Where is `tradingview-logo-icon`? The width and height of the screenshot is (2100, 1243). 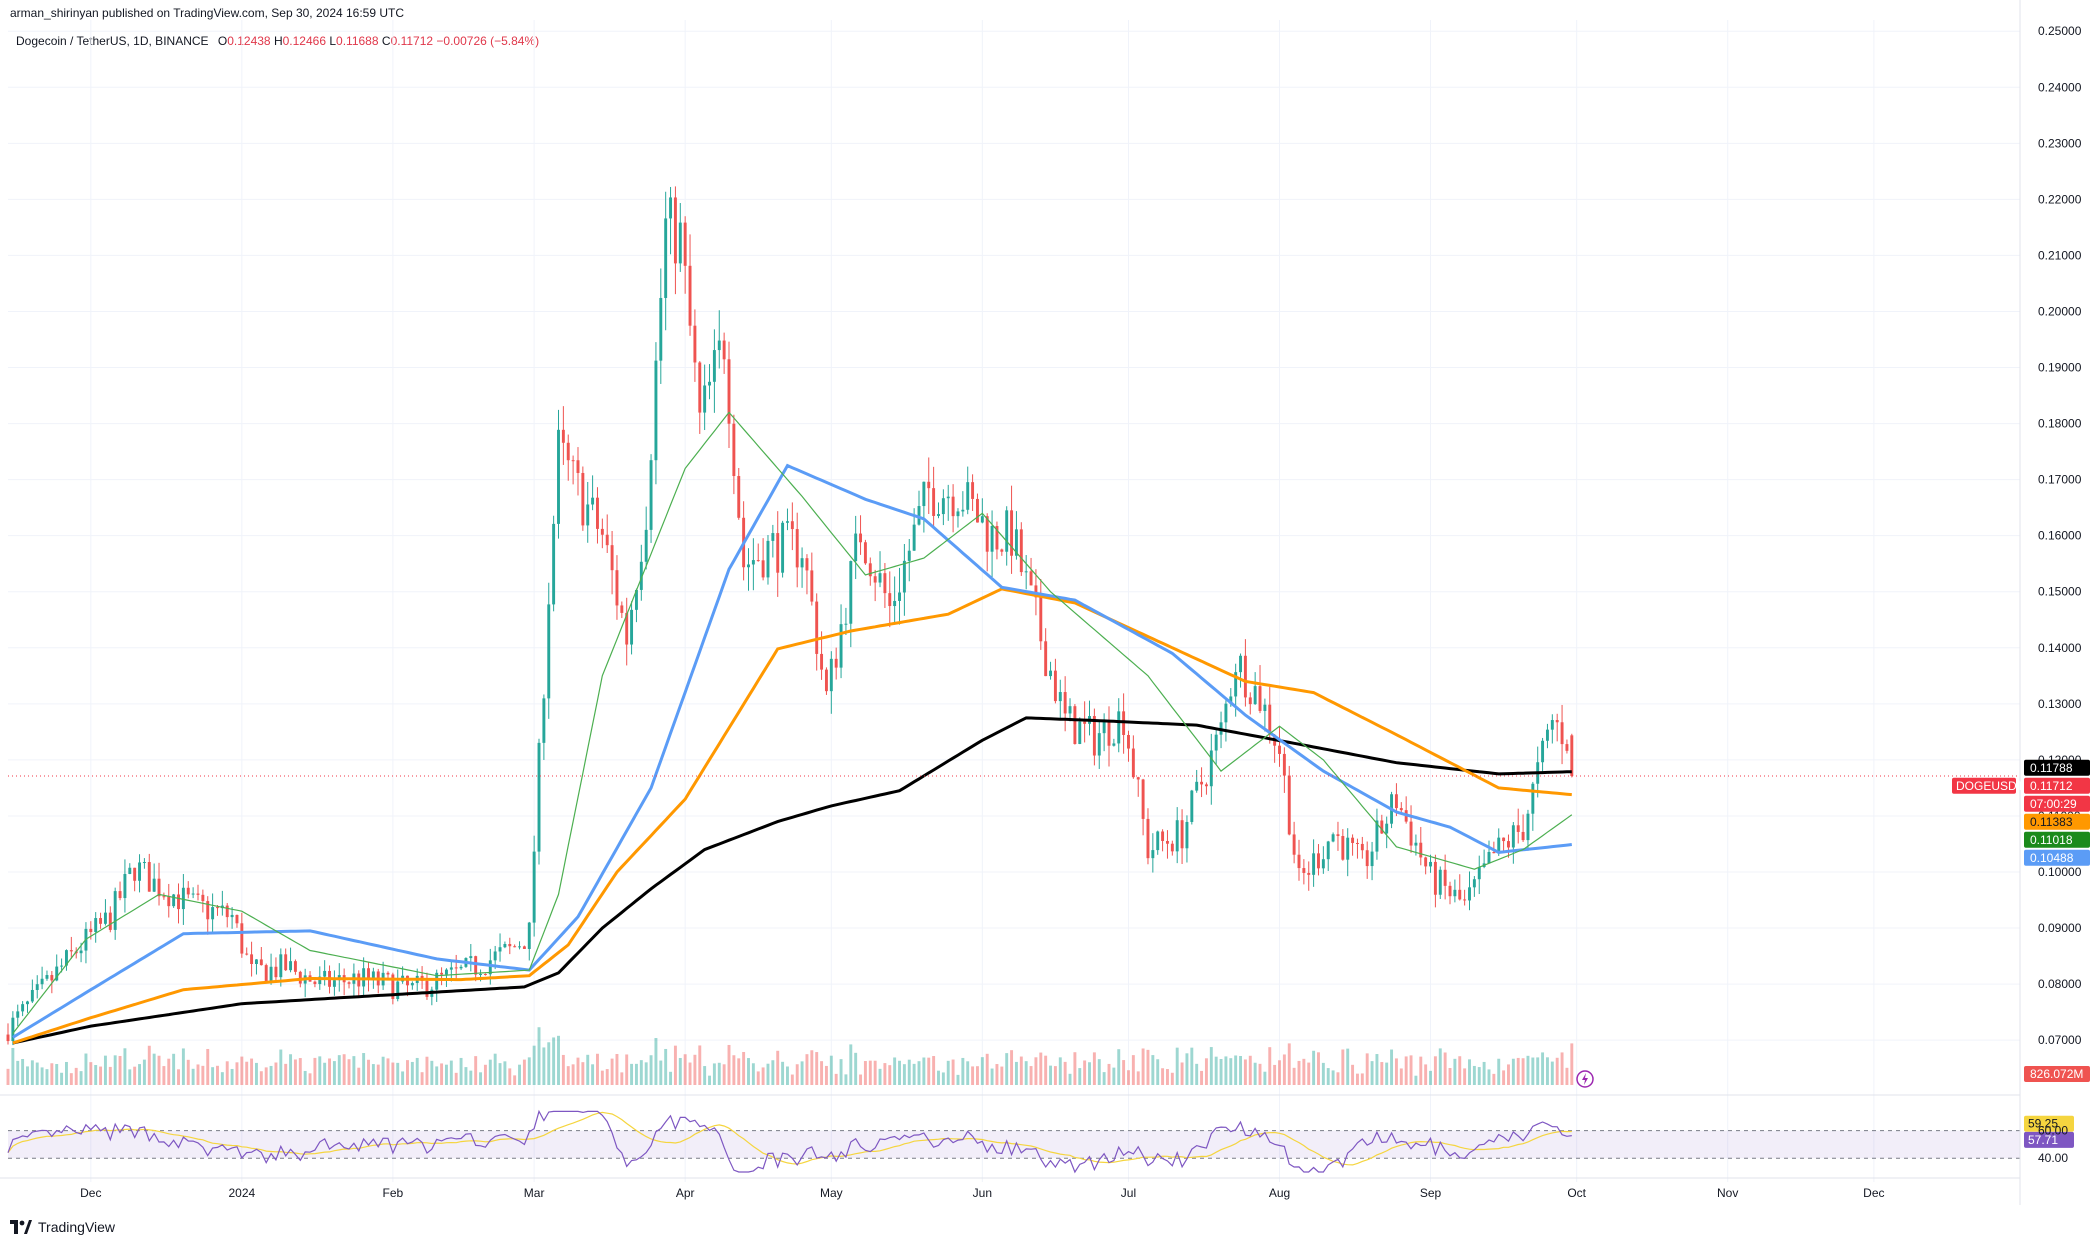
tradingview-logo-icon is located at coordinates (21, 1227).